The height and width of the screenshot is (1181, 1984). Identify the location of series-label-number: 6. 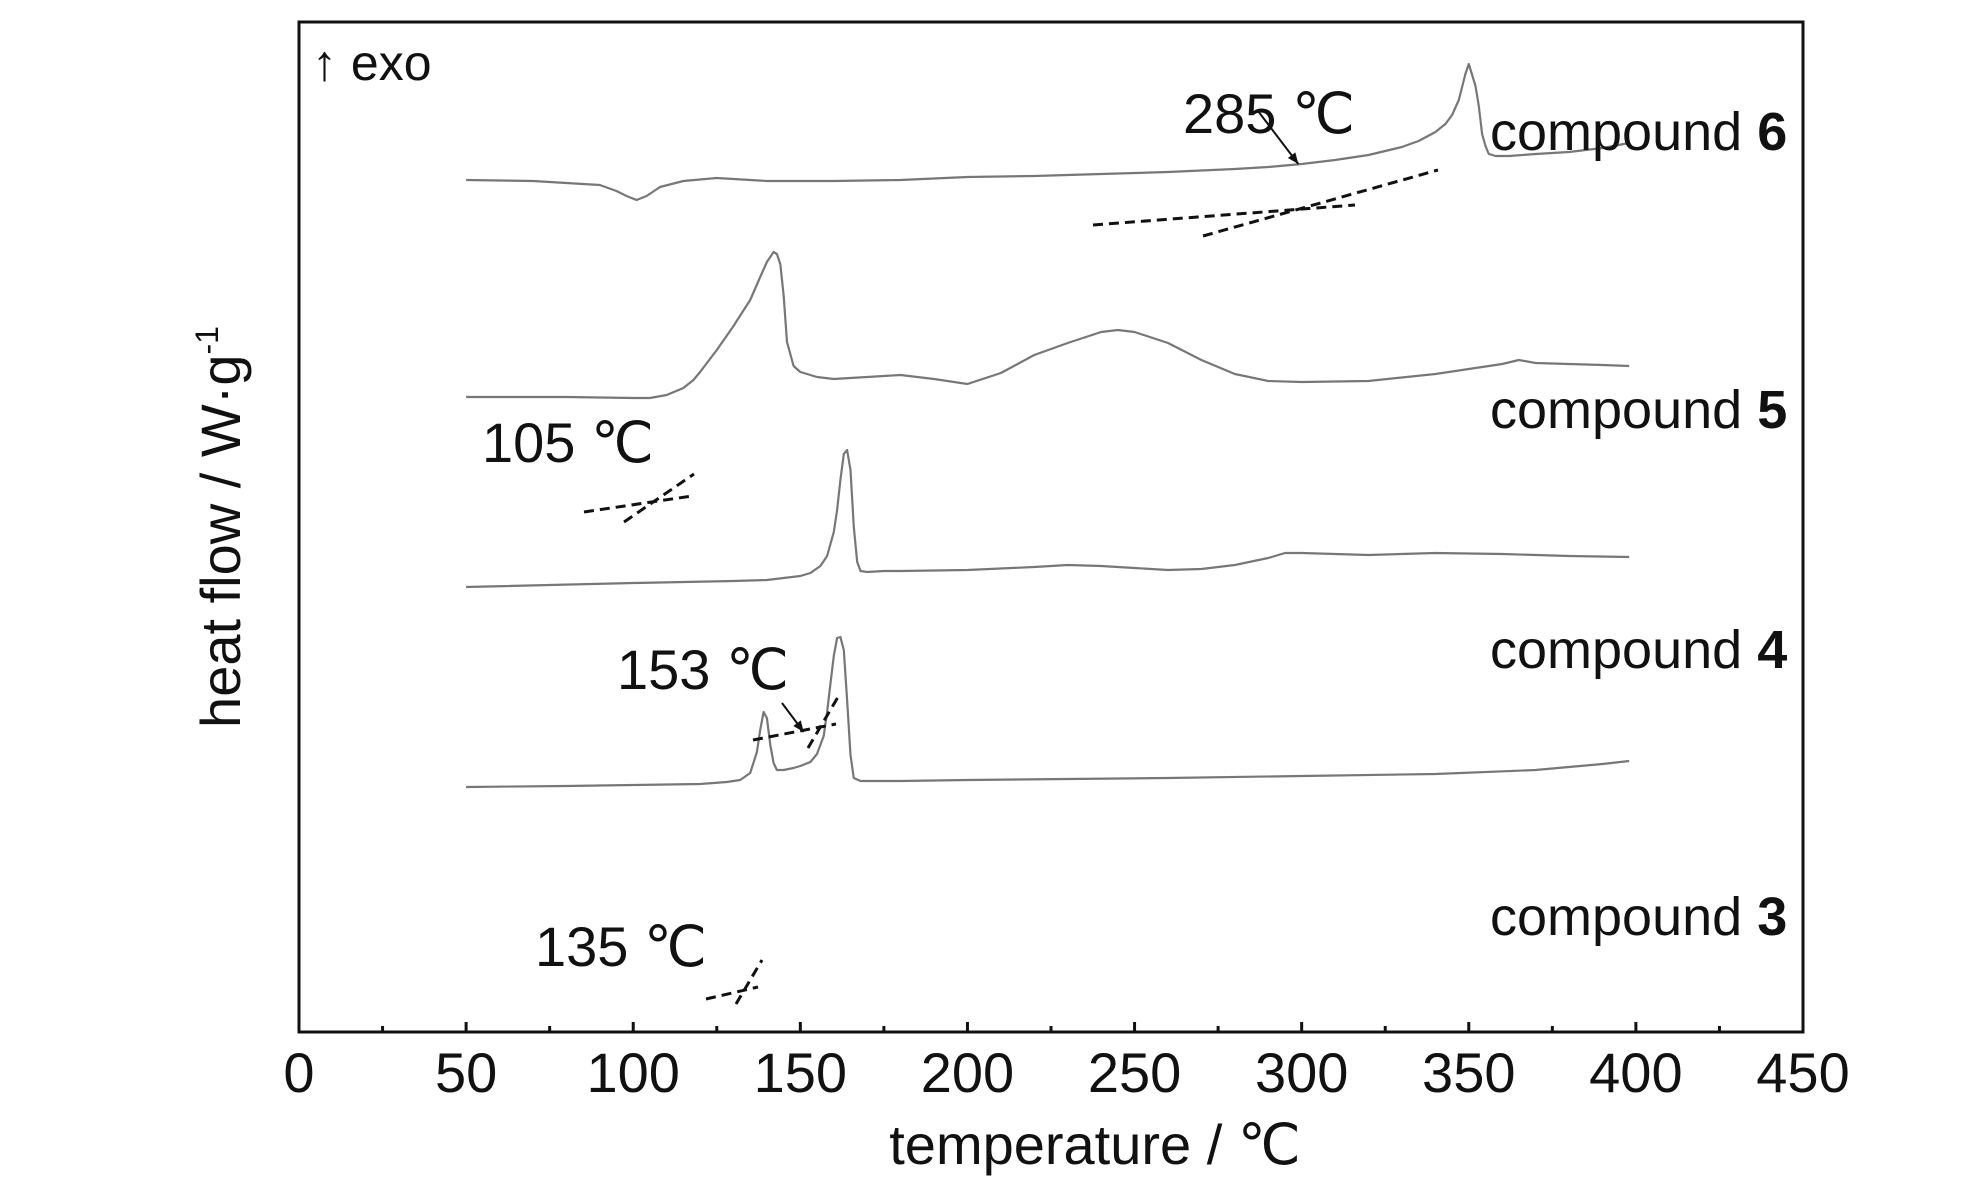
(1772, 132).